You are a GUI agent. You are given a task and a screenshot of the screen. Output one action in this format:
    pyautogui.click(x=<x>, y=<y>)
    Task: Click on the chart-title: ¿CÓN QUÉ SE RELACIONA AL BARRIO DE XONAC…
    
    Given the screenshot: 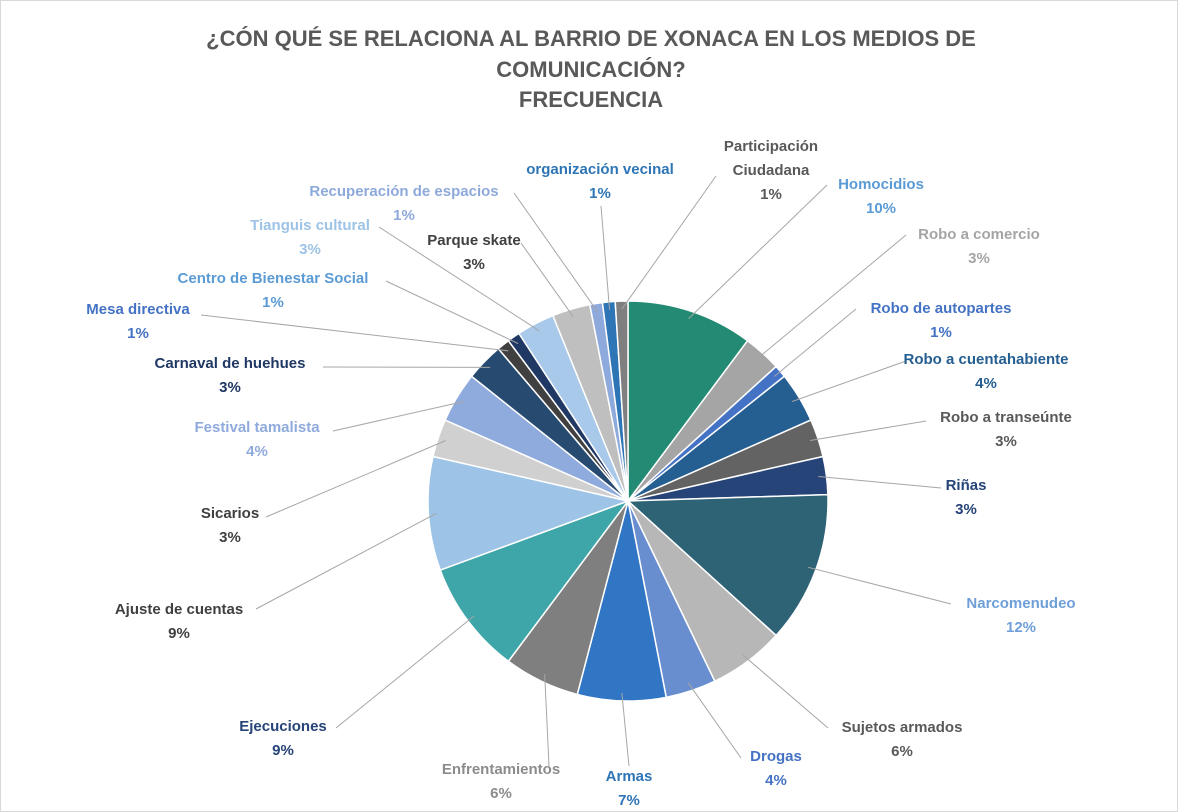 What is the action you would take?
    pyautogui.click(x=591, y=54)
    